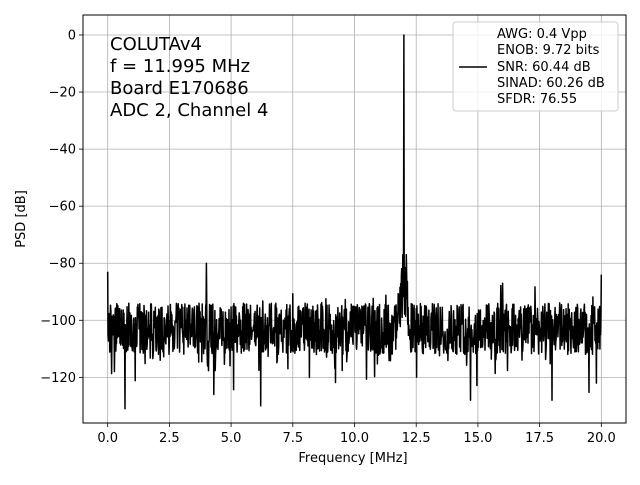 The width and height of the screenshot is (640, 485). I want to click on legend-box, so click(535, 66).